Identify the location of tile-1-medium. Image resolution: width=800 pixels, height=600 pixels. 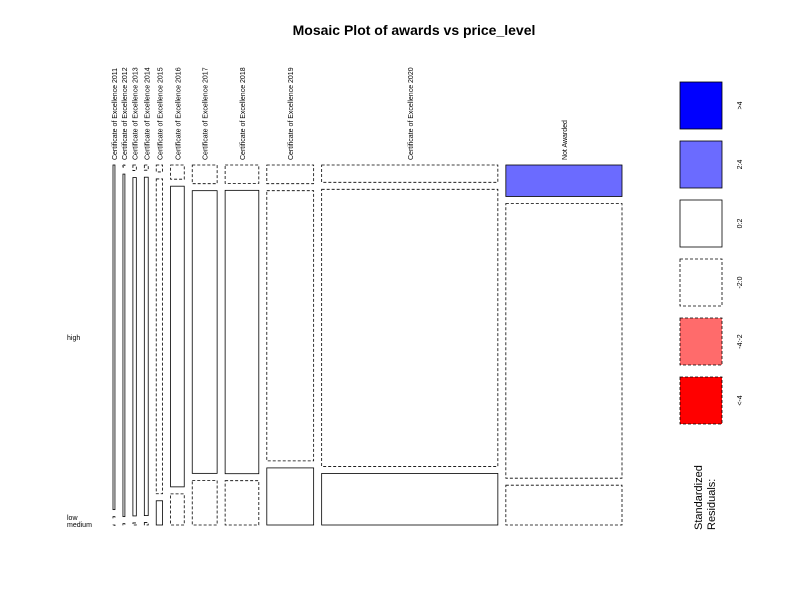
(114, 517).